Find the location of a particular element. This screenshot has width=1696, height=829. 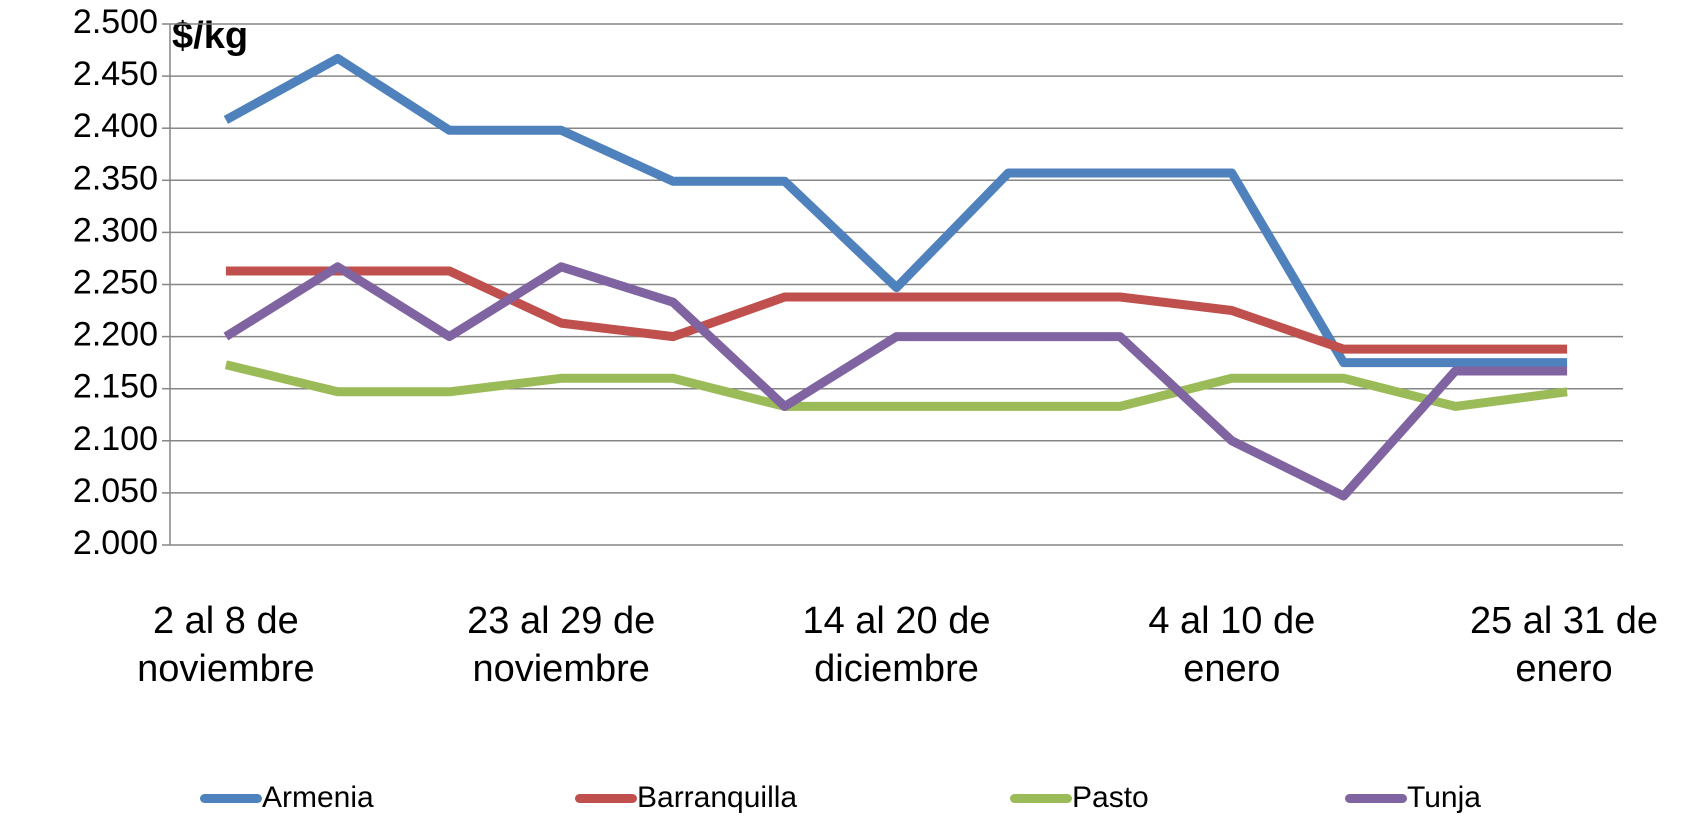

y-tick-label: 2.350 is located at coordinates (115, 178).